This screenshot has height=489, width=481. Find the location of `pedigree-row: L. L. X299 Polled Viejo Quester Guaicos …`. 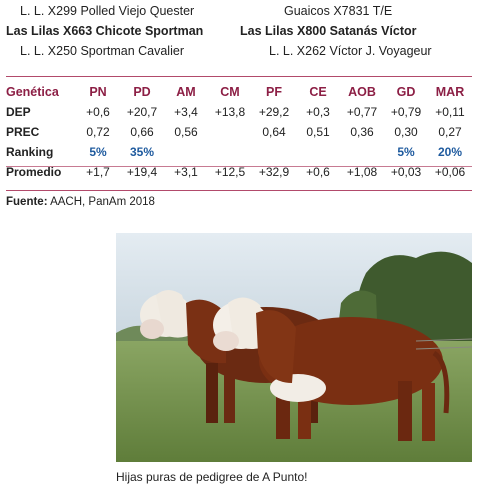

pedigree-row: L. L. X299 Polled Viejo Quester Guaicos … is located at coordinates (240, 11).